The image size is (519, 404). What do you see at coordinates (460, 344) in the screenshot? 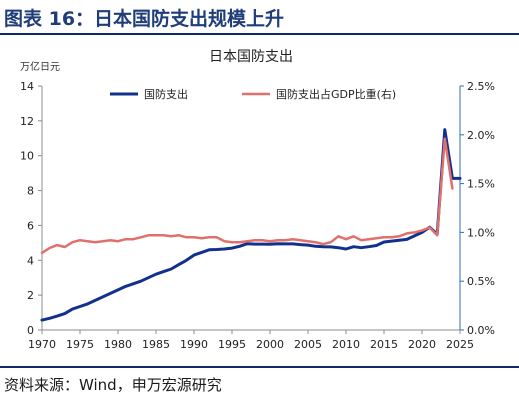
I see `x-tick-label: 2025` at bounding box center [460, 344].